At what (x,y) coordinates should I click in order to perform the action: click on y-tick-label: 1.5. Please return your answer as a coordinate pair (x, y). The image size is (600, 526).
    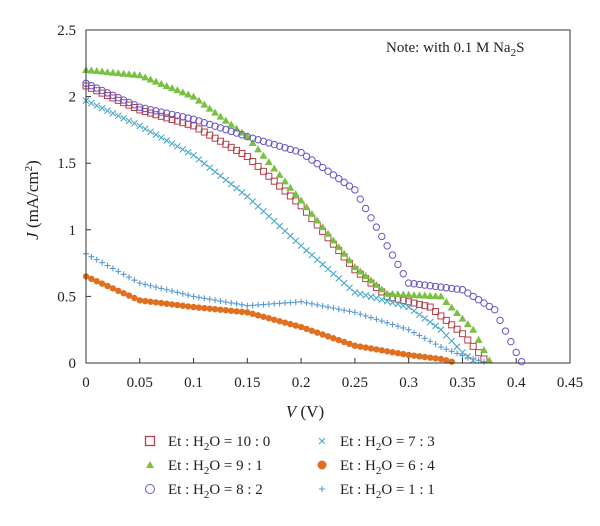
    Looking at the image, I should click on (66, 164).